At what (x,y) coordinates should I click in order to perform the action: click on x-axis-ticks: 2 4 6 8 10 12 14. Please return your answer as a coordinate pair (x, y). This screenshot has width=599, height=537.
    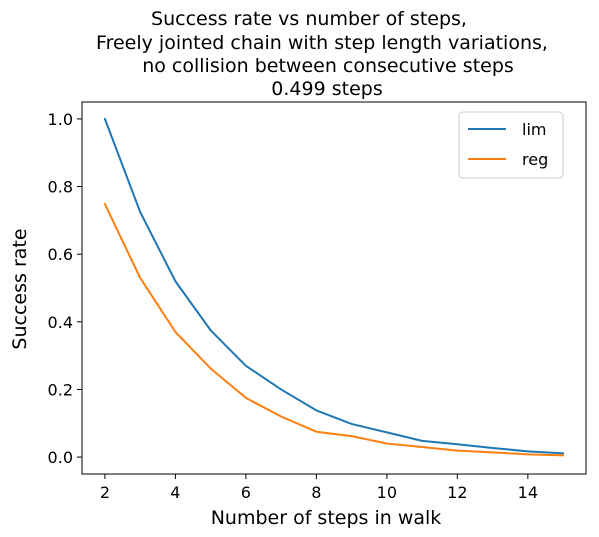
    Looking at the image, I should click on (319, 488).